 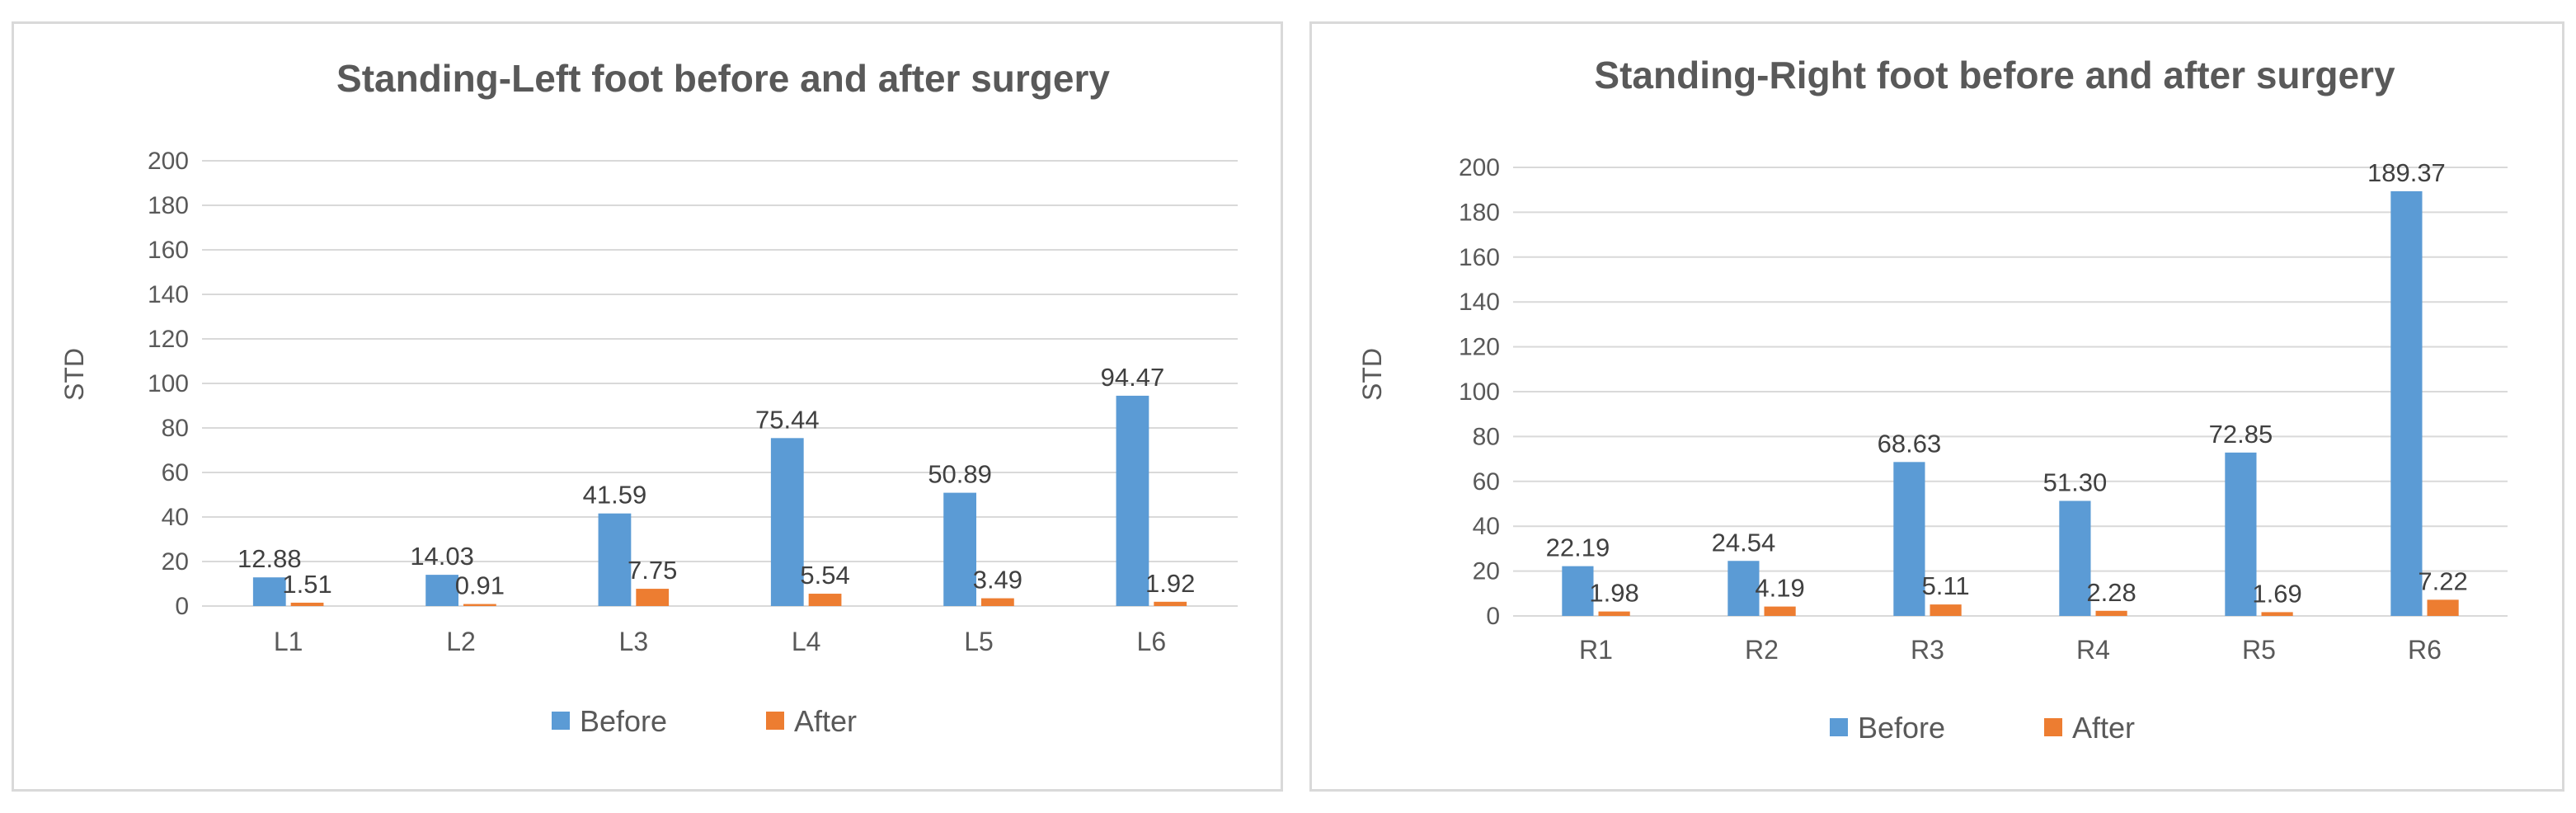 I want to click on x-tick-label: L4, so click(x=806, y=641).